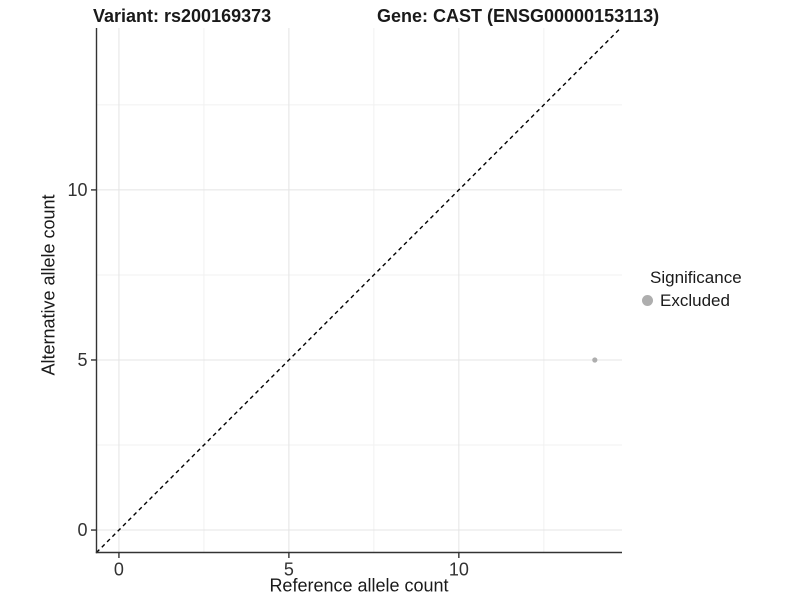 The height and width of the screenshot is (600, 800). Describe the element at coordinates (690, 289) in the screenshot. I see `legend: Significance Excluded` at that location.